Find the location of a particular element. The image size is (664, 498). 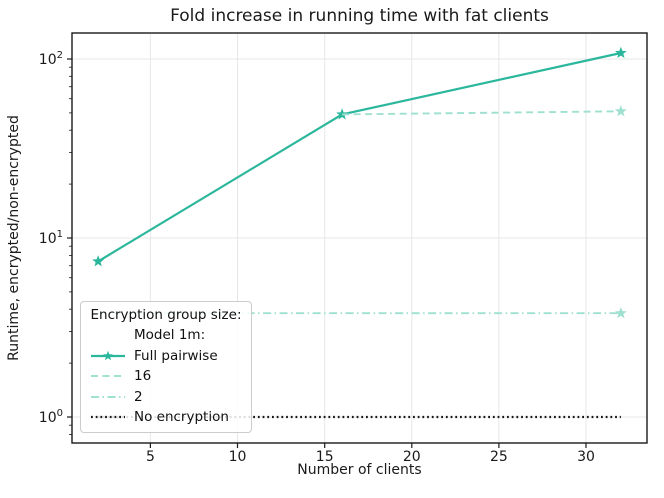

legend-key-none is located at coordinates (108, 335).